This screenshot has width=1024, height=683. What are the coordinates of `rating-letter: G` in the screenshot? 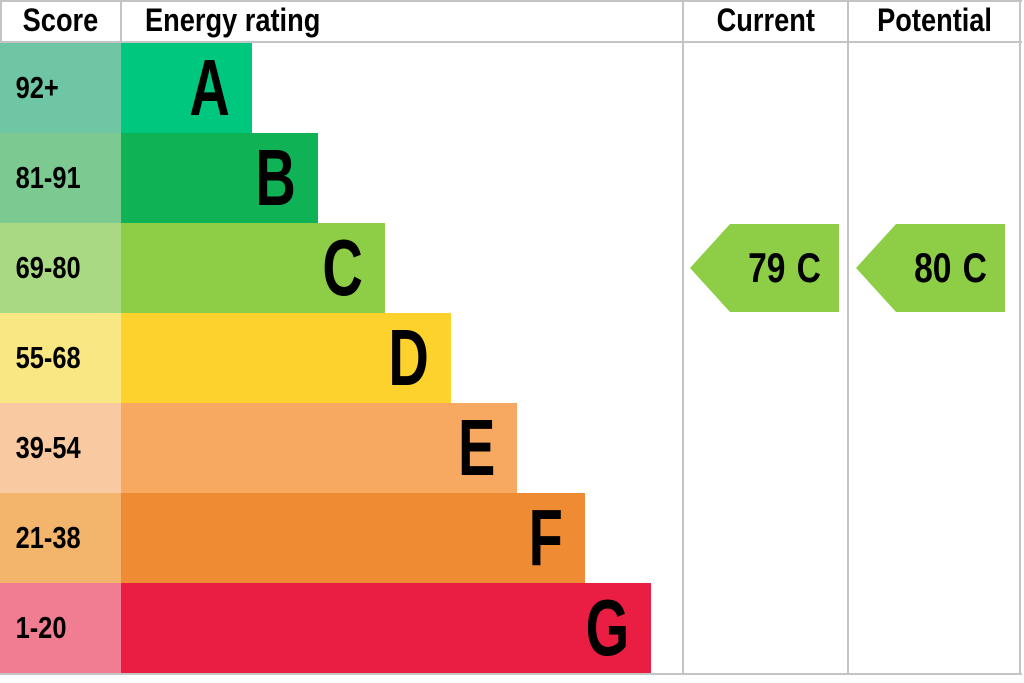 It's located at (607, 627).